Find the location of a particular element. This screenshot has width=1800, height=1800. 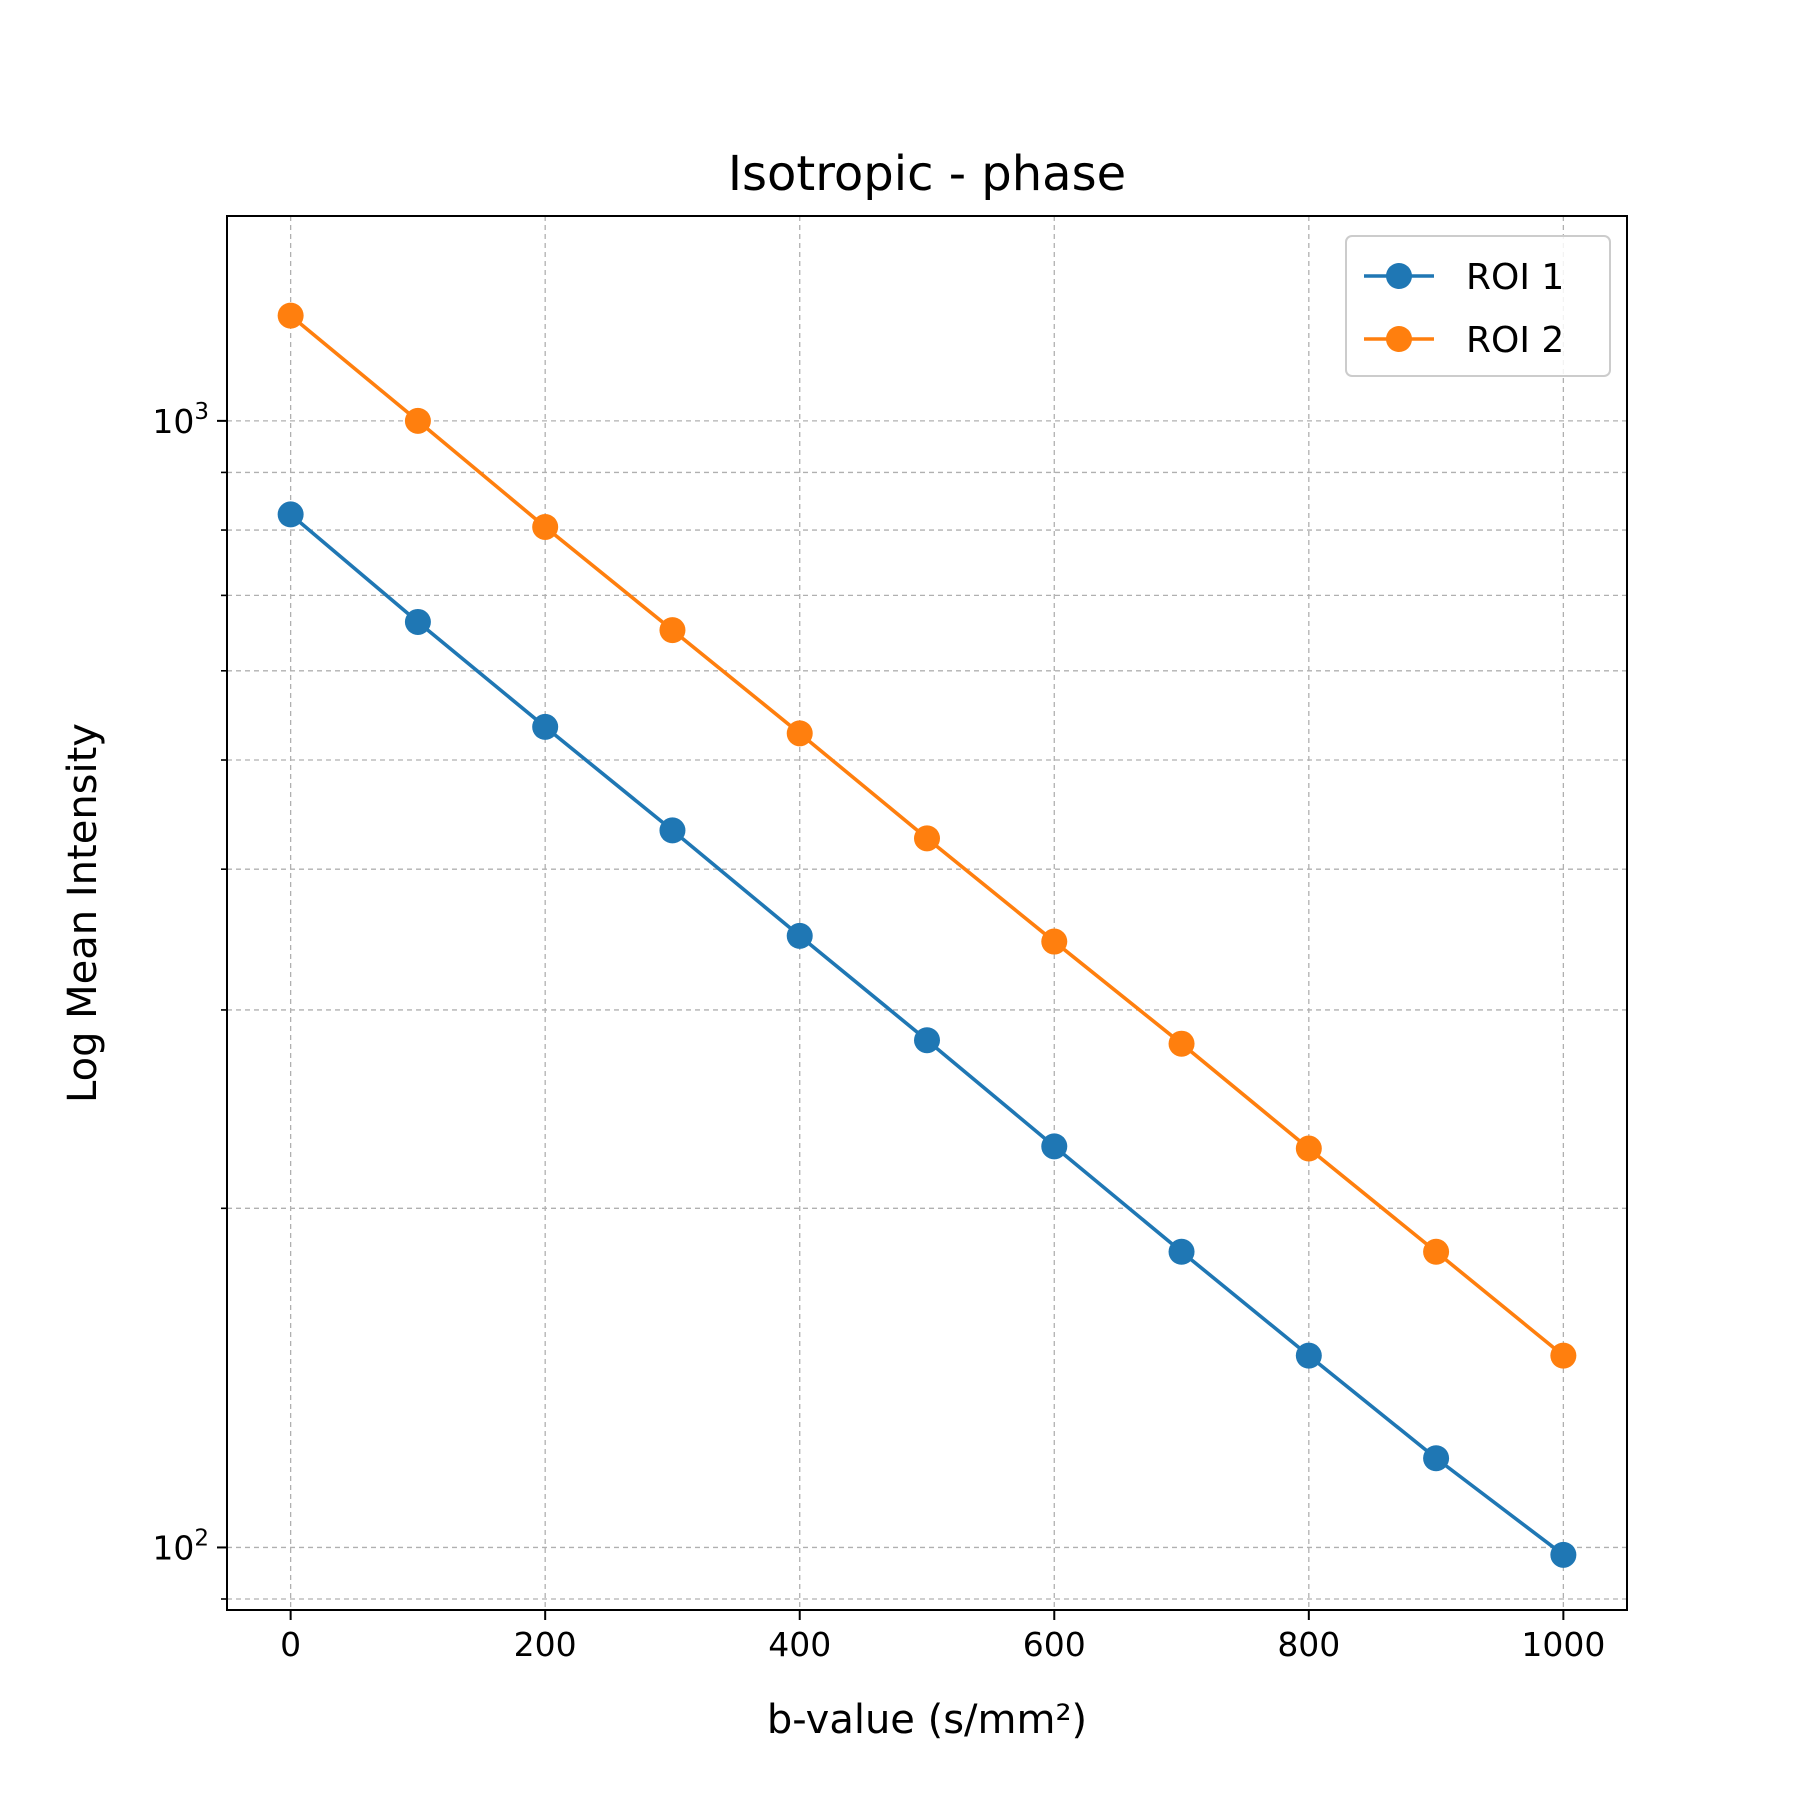

legend-box is located at coordinates (1478, 306).